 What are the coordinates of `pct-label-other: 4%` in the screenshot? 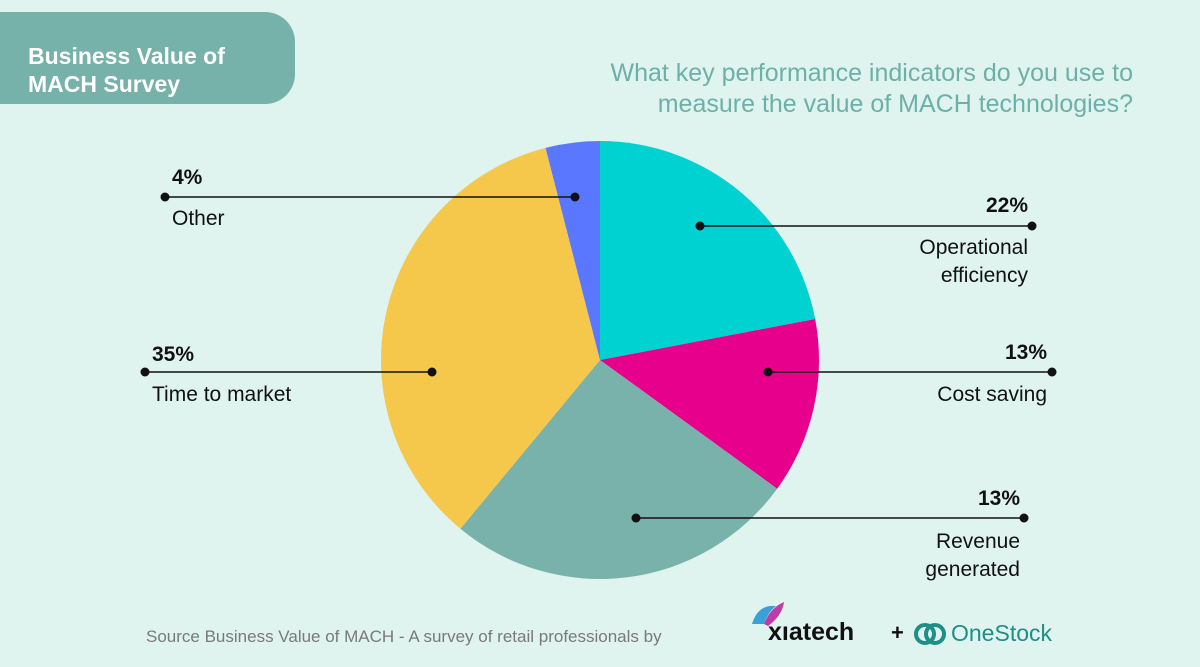 It's located at (187, 177).